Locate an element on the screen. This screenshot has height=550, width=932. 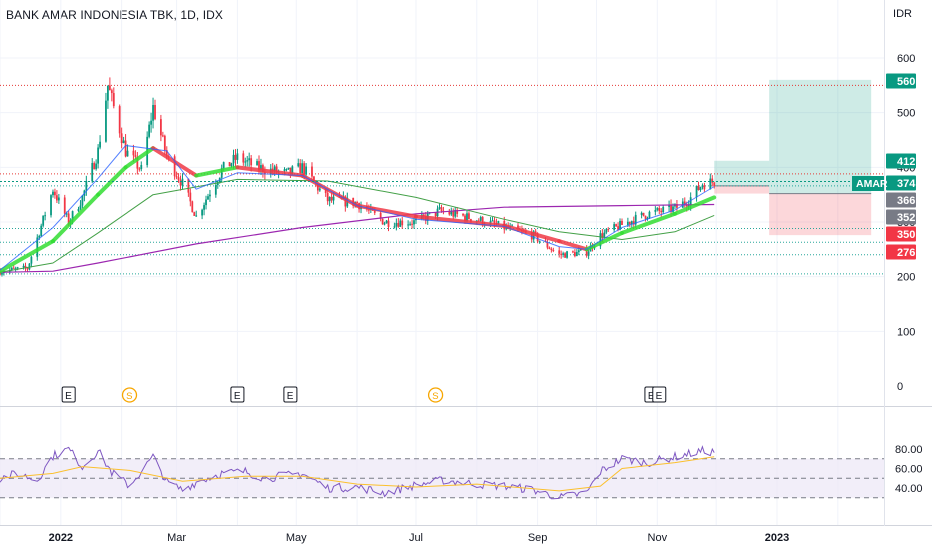
time-axis-tick: 2023 is located at coordinates (777, 538).